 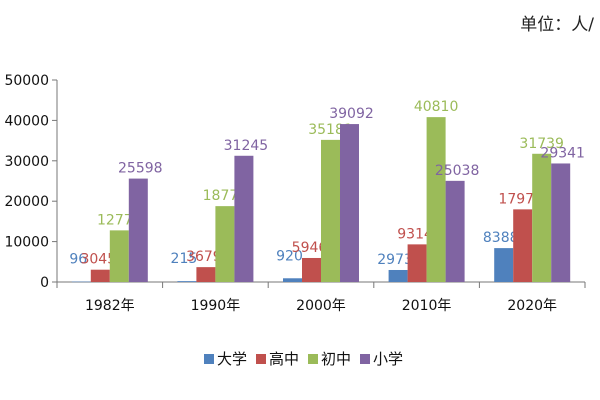 I want to click on bar-大学-2010年, so click(x=398, y=275).